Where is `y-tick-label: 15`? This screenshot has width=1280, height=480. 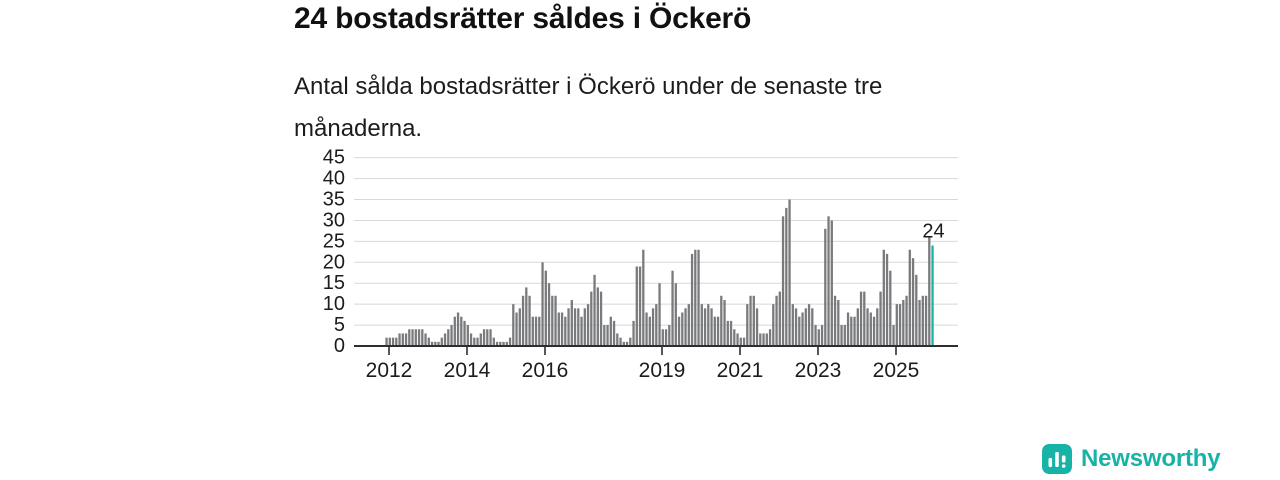
y-tick-label: 15 is located at coordinates (334, 283).